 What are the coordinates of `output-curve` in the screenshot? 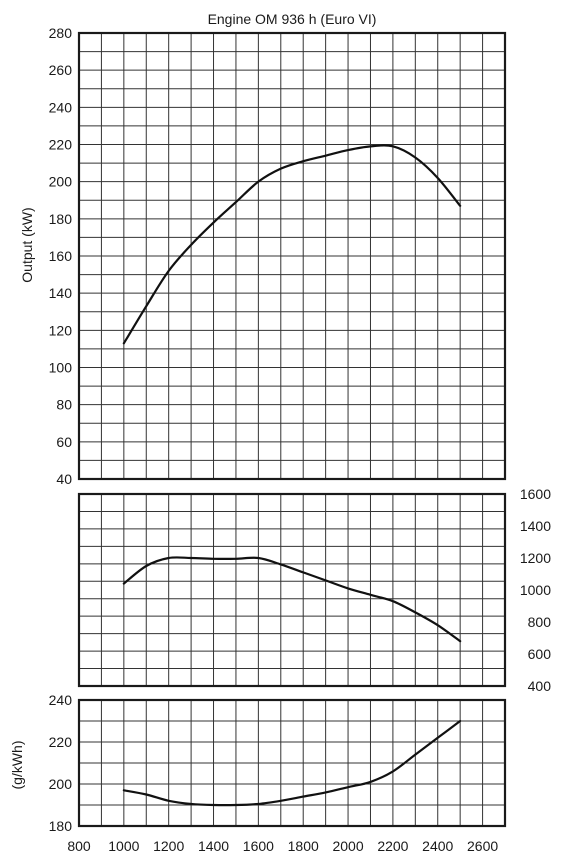 It's located at (292, 244).